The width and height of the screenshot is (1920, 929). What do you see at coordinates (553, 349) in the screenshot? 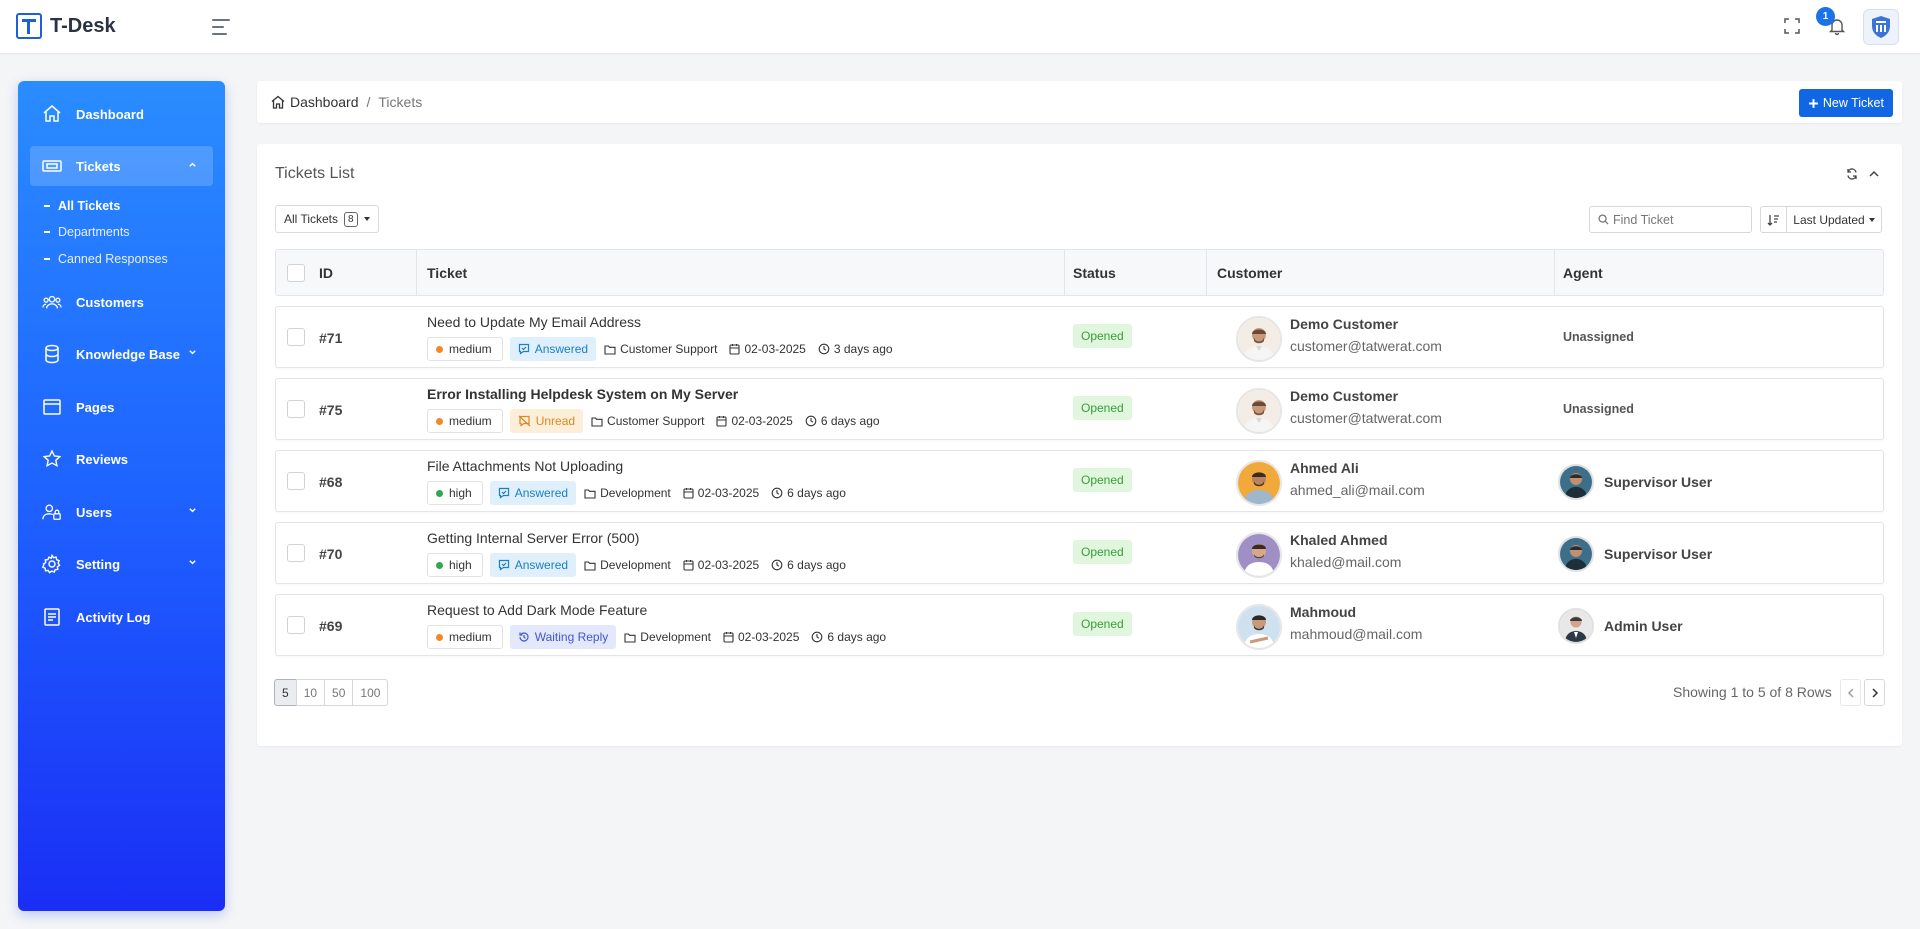
I see `reply-status-badge: Answered` at bounding box center [553, 349].